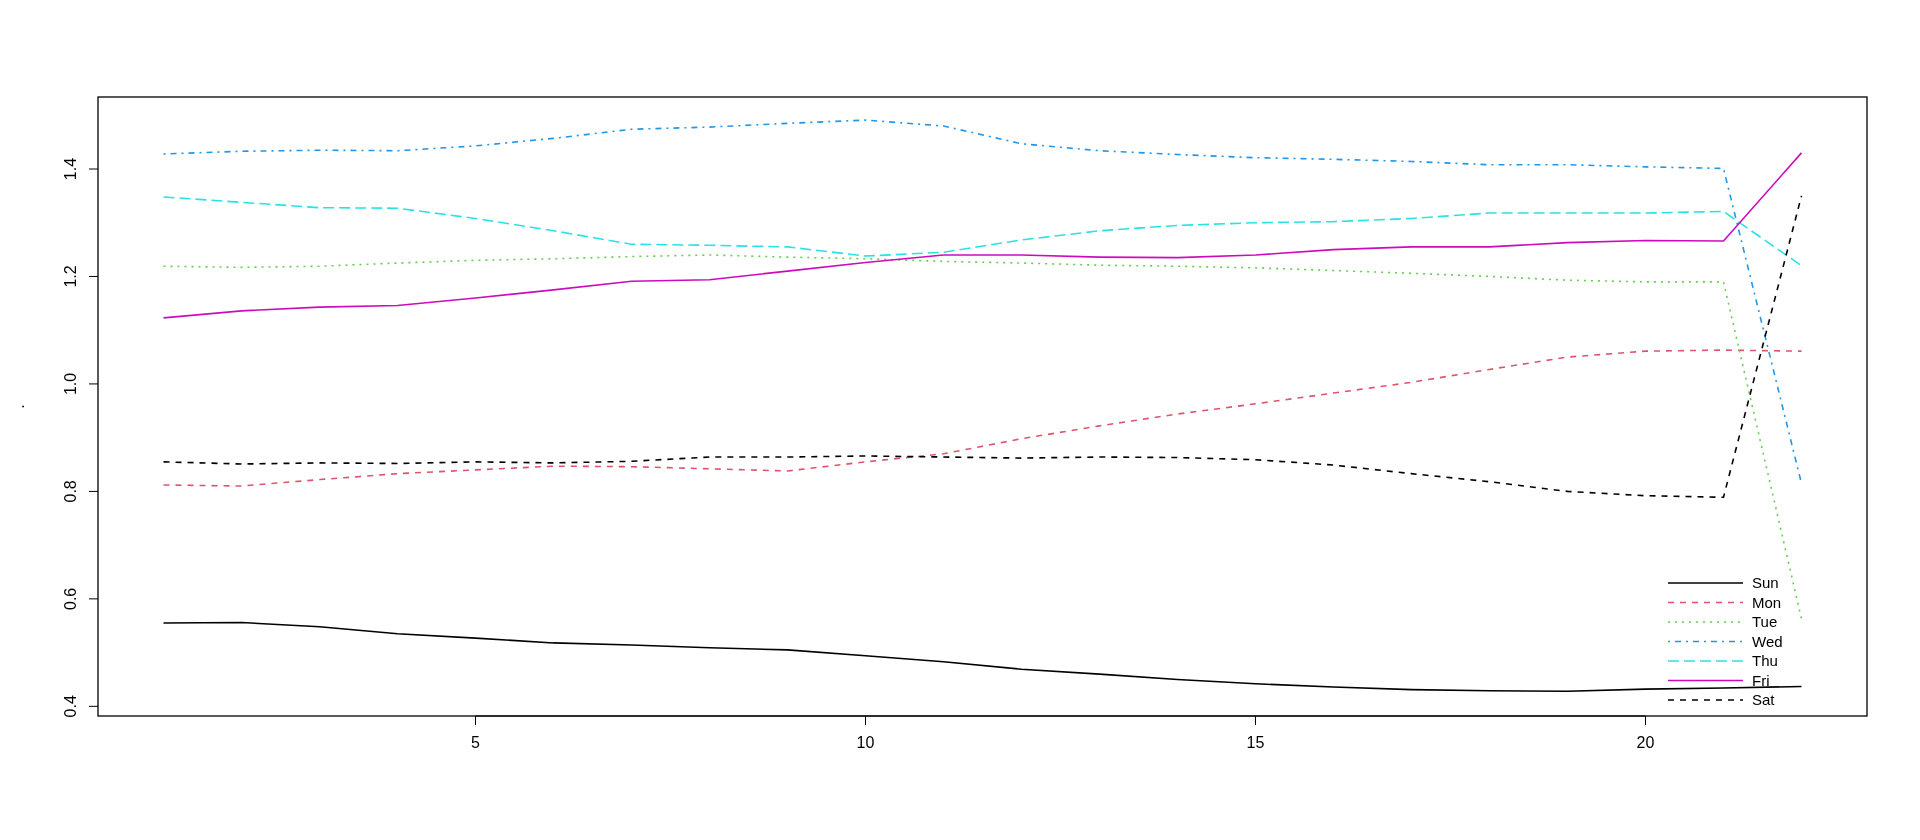 The width and height of the screenshot is (1920, 840). What do you see at coordinates (70, 598) in the screenshot?
I see `y-tick-label: 0.6` at bounding box center [70, 598].